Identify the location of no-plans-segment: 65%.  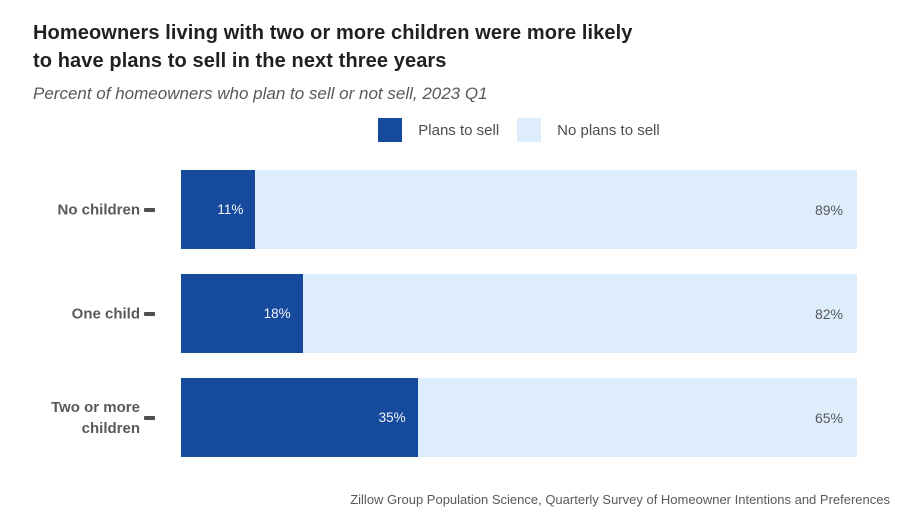
(637, 417).